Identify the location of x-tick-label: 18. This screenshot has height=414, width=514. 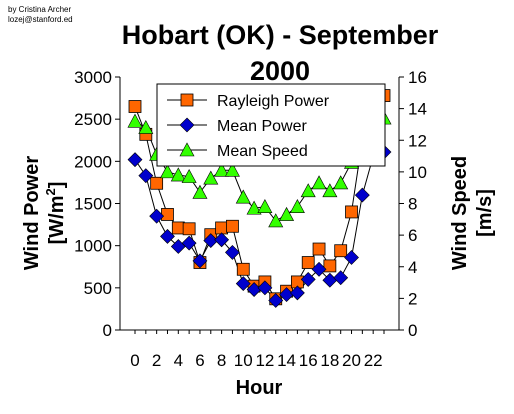
(329, 360).